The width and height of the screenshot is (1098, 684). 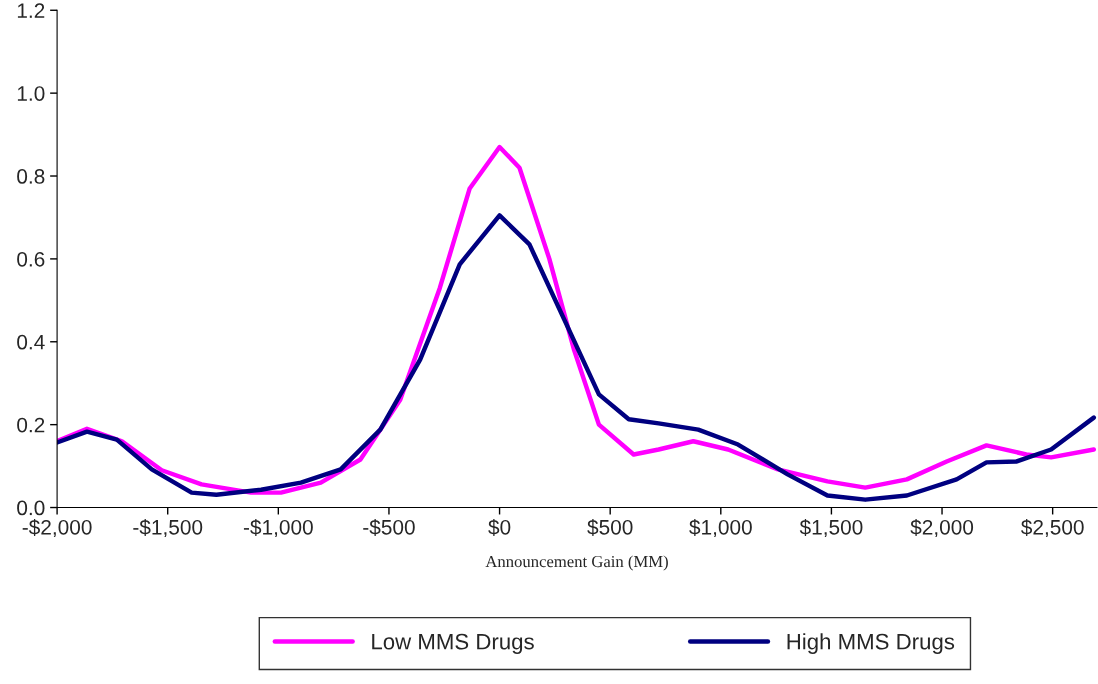 What do you see at coordinates (31, 10) in the screenshot?
I see `y-tick-label: 1.2` at bounding box center [31, 10].